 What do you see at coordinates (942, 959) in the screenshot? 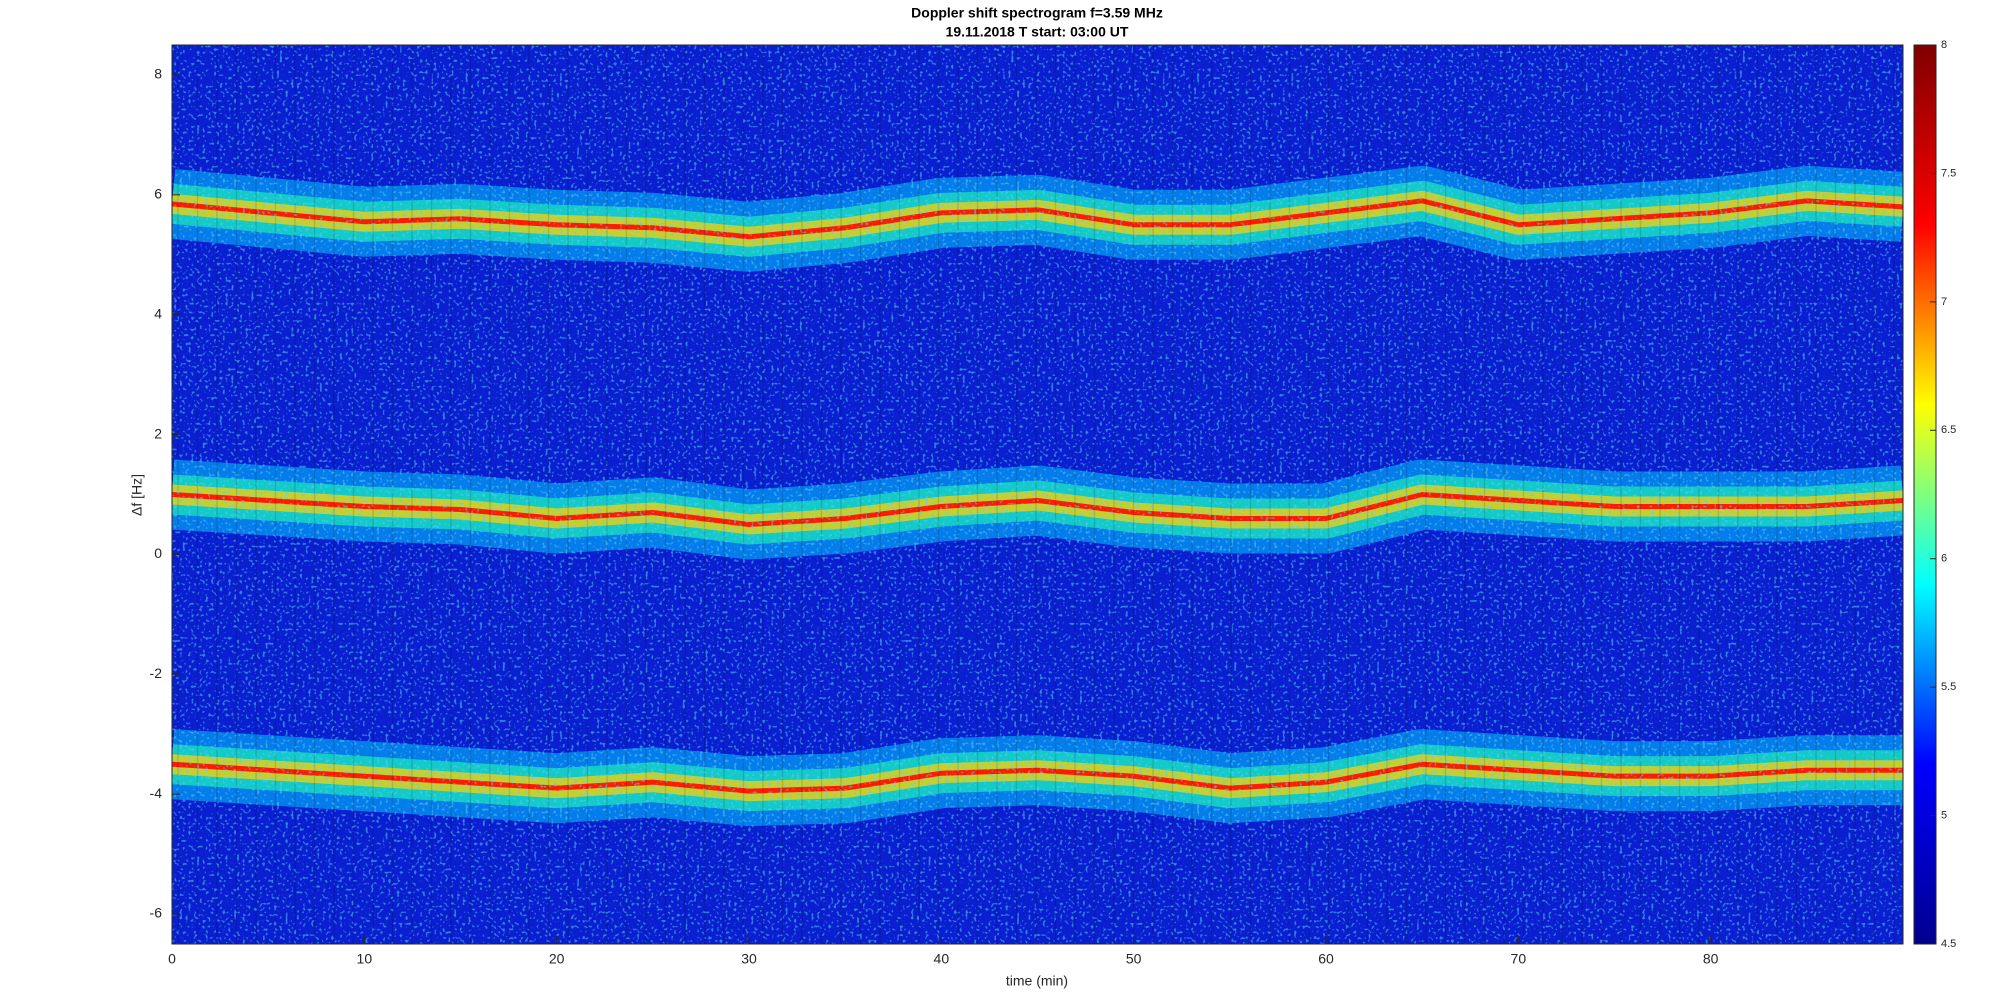
I see `x-tick-label: 40` at bounding box center [942, 959].